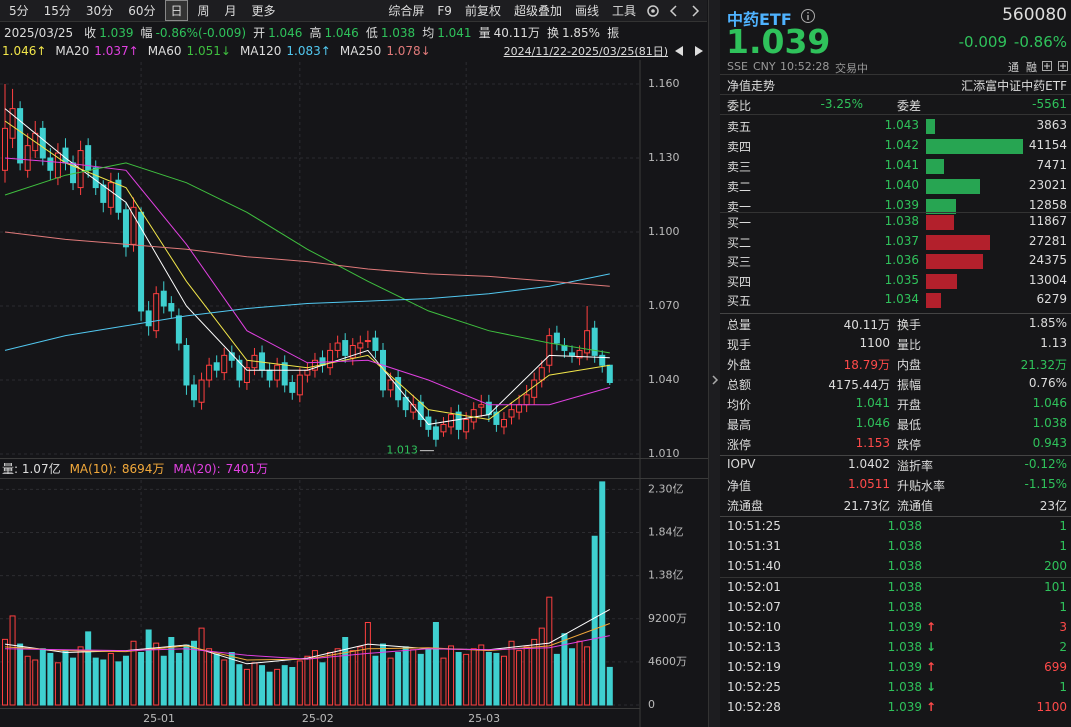 The height and width of the screenshot is (727, 1071). What do you see at coordinates (739, 445) in the screenshot?
I see `stat-label: 涨停` at bounding box center [739, 445].